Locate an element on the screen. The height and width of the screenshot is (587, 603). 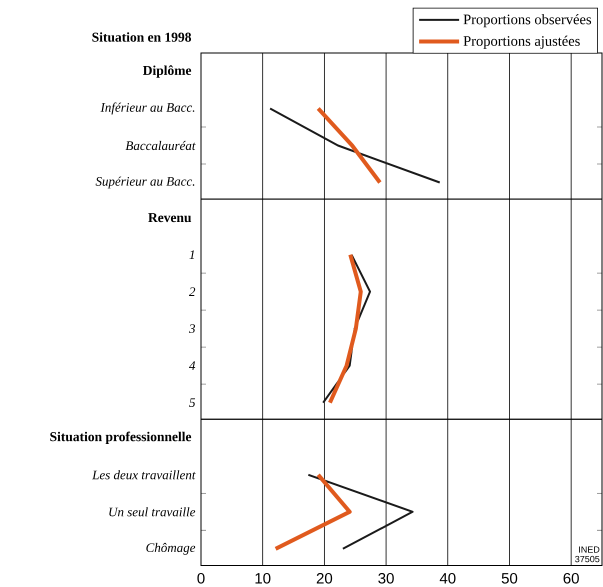
x-tick-label: 20 is located at coordinates (324, 578).